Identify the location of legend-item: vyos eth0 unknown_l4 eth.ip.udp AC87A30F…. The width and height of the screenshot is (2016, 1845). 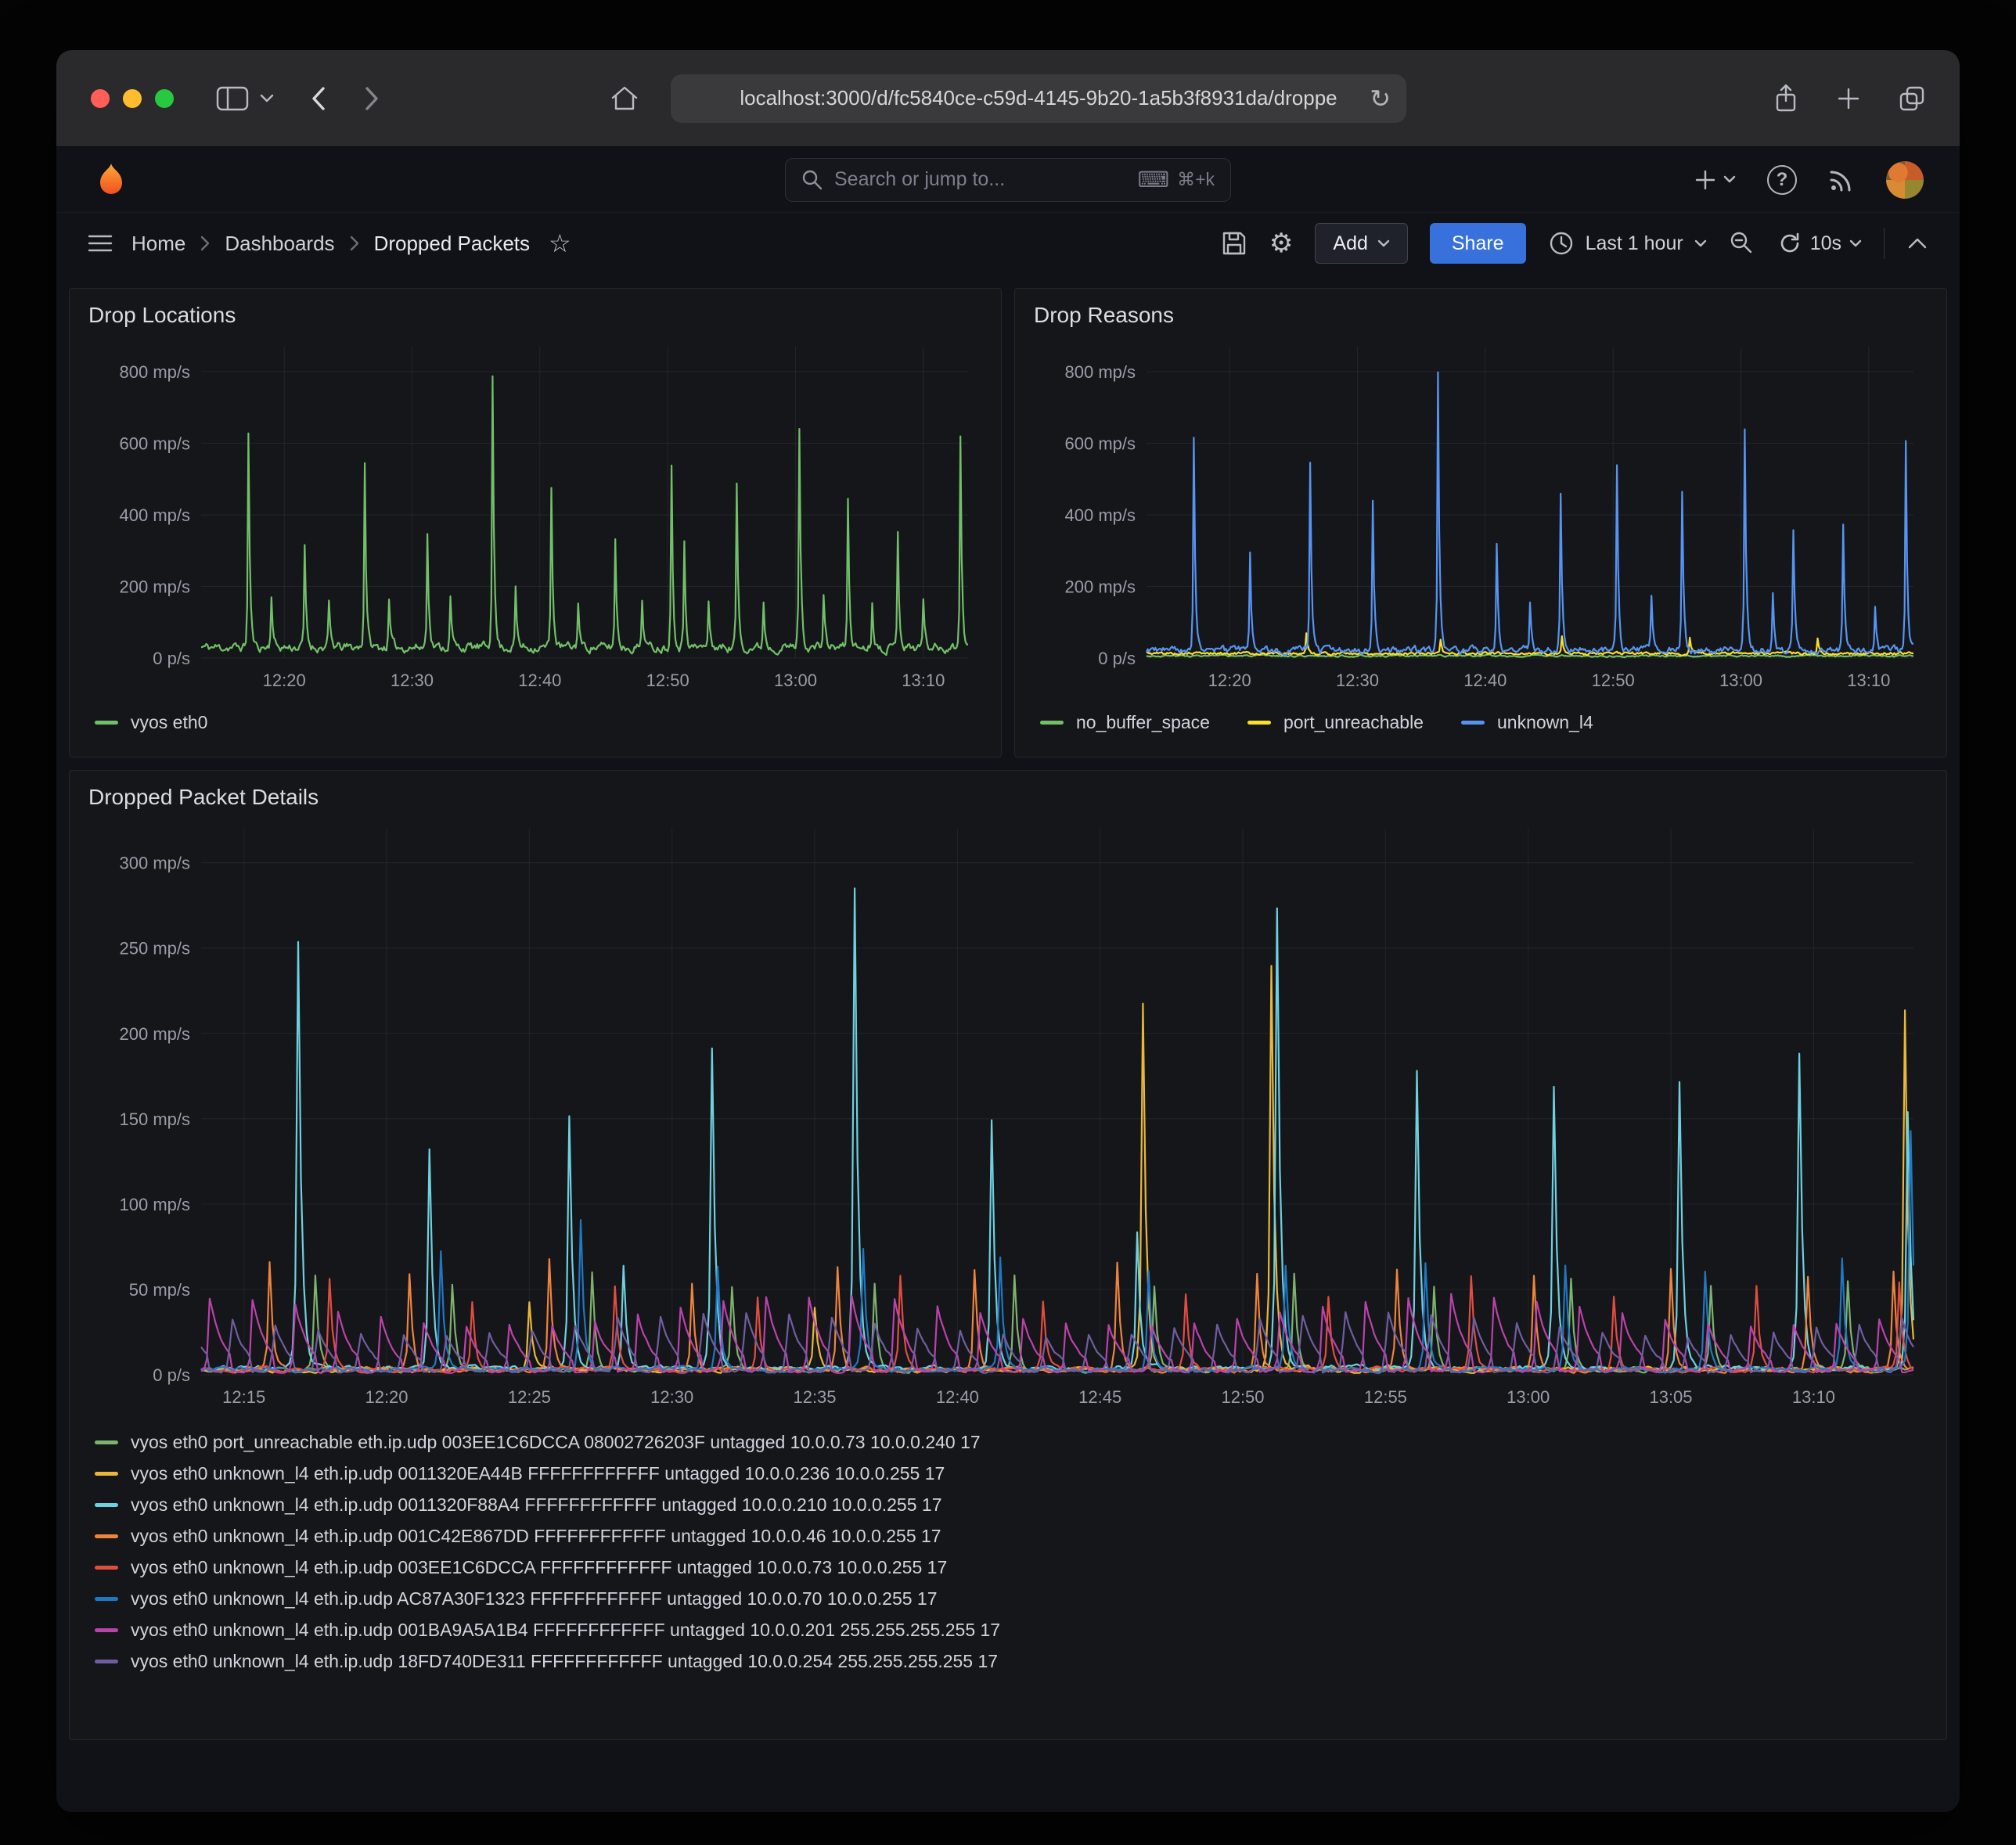
(1013, 1598).